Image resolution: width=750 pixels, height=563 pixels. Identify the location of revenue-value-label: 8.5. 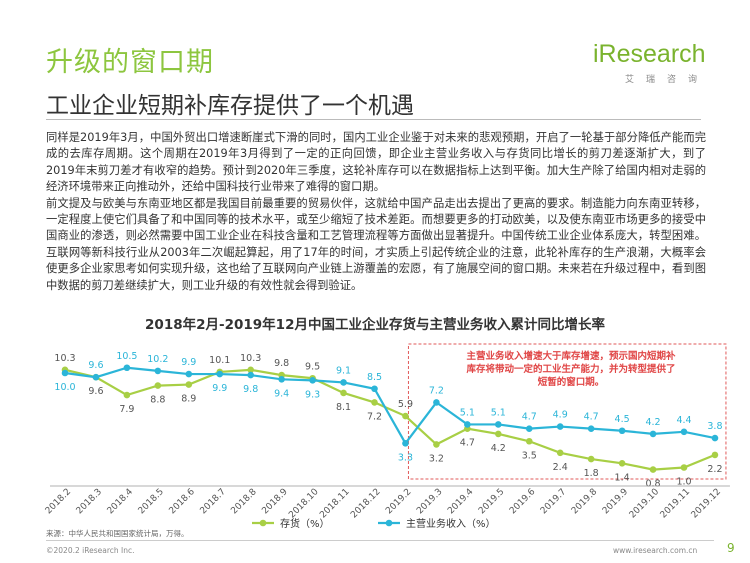
(374, 377).